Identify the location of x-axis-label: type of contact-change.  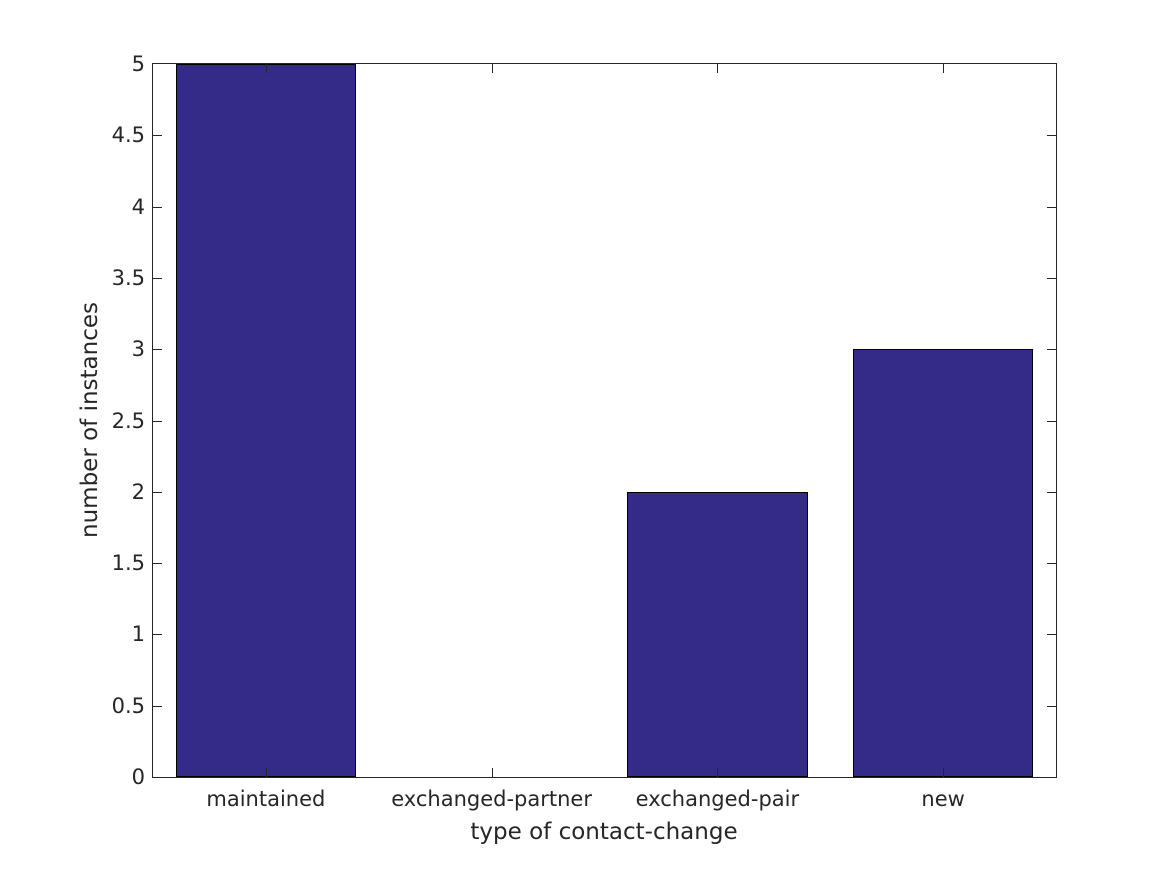
(604, 832).